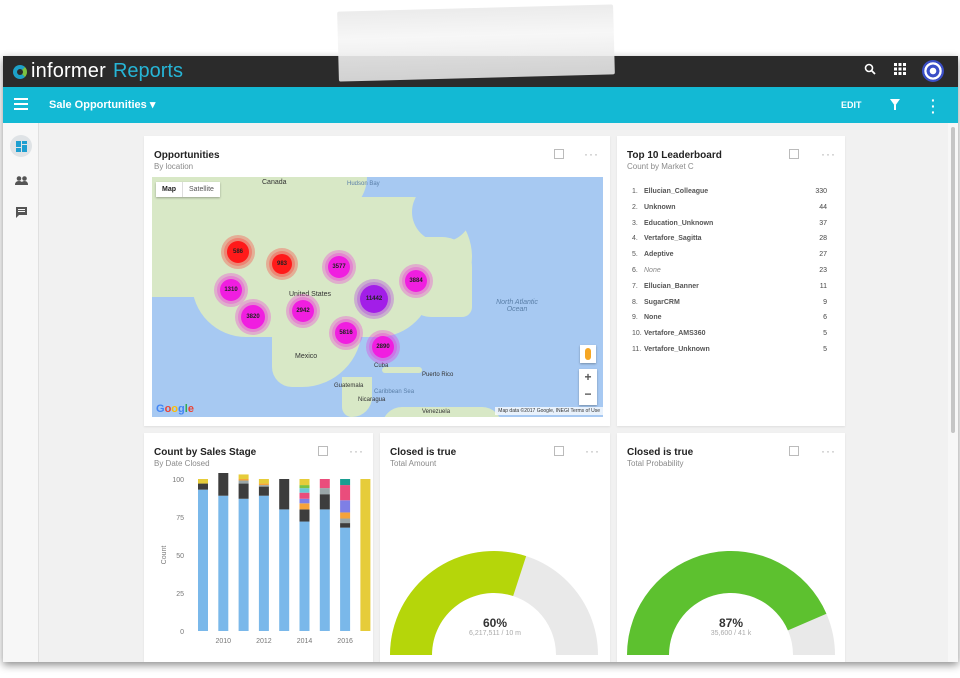 Image resolution: width=960 pixels, height=678 pixels. What do you see at coordinates (383, 347) in the screenshot?
I see `map-cluster-marker: 2890` at bounding box center [383, 347].